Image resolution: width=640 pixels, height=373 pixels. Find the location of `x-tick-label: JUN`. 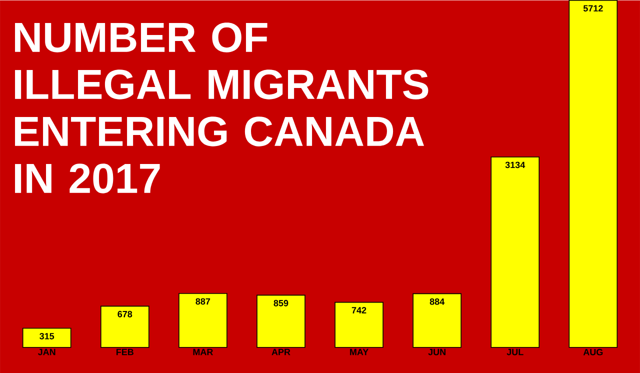

x-tick-label: JUN is located at coordinates (437, 352).